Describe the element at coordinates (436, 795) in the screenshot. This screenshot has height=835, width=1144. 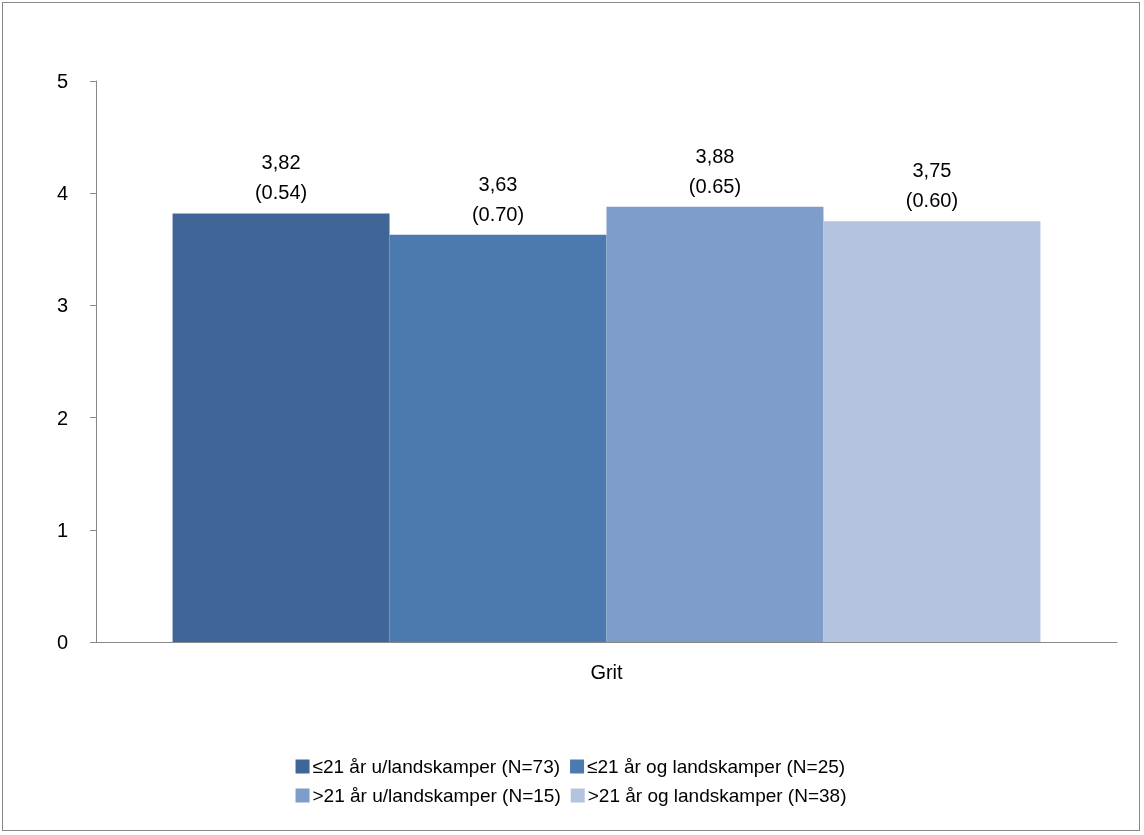
I see `legend-label: >21 år u/landskamper (N=15)` at that location.